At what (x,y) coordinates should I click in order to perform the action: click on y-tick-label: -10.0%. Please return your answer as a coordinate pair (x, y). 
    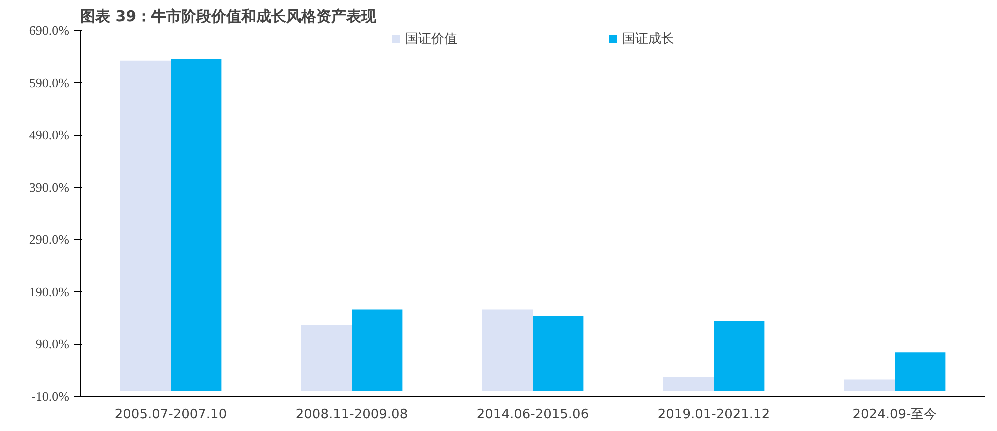
    Looking at the image, I should click on (51, 396).